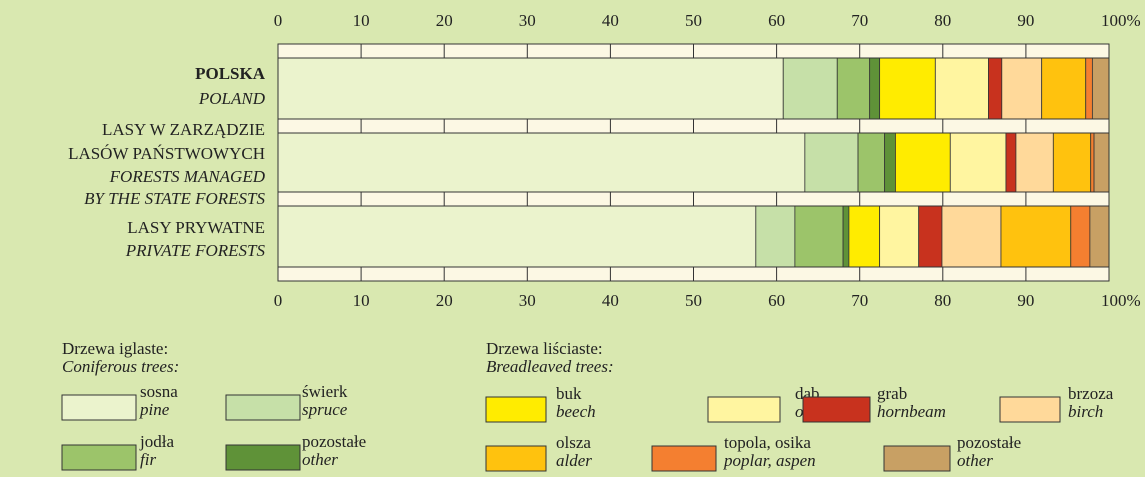 The height and width of the screenshot is (477, 1145). What do you see at coordinates (195, 250) in the screenshot?
I see `category-label-en: PRIVATE FORESTS` at bounding box center [195, 250].